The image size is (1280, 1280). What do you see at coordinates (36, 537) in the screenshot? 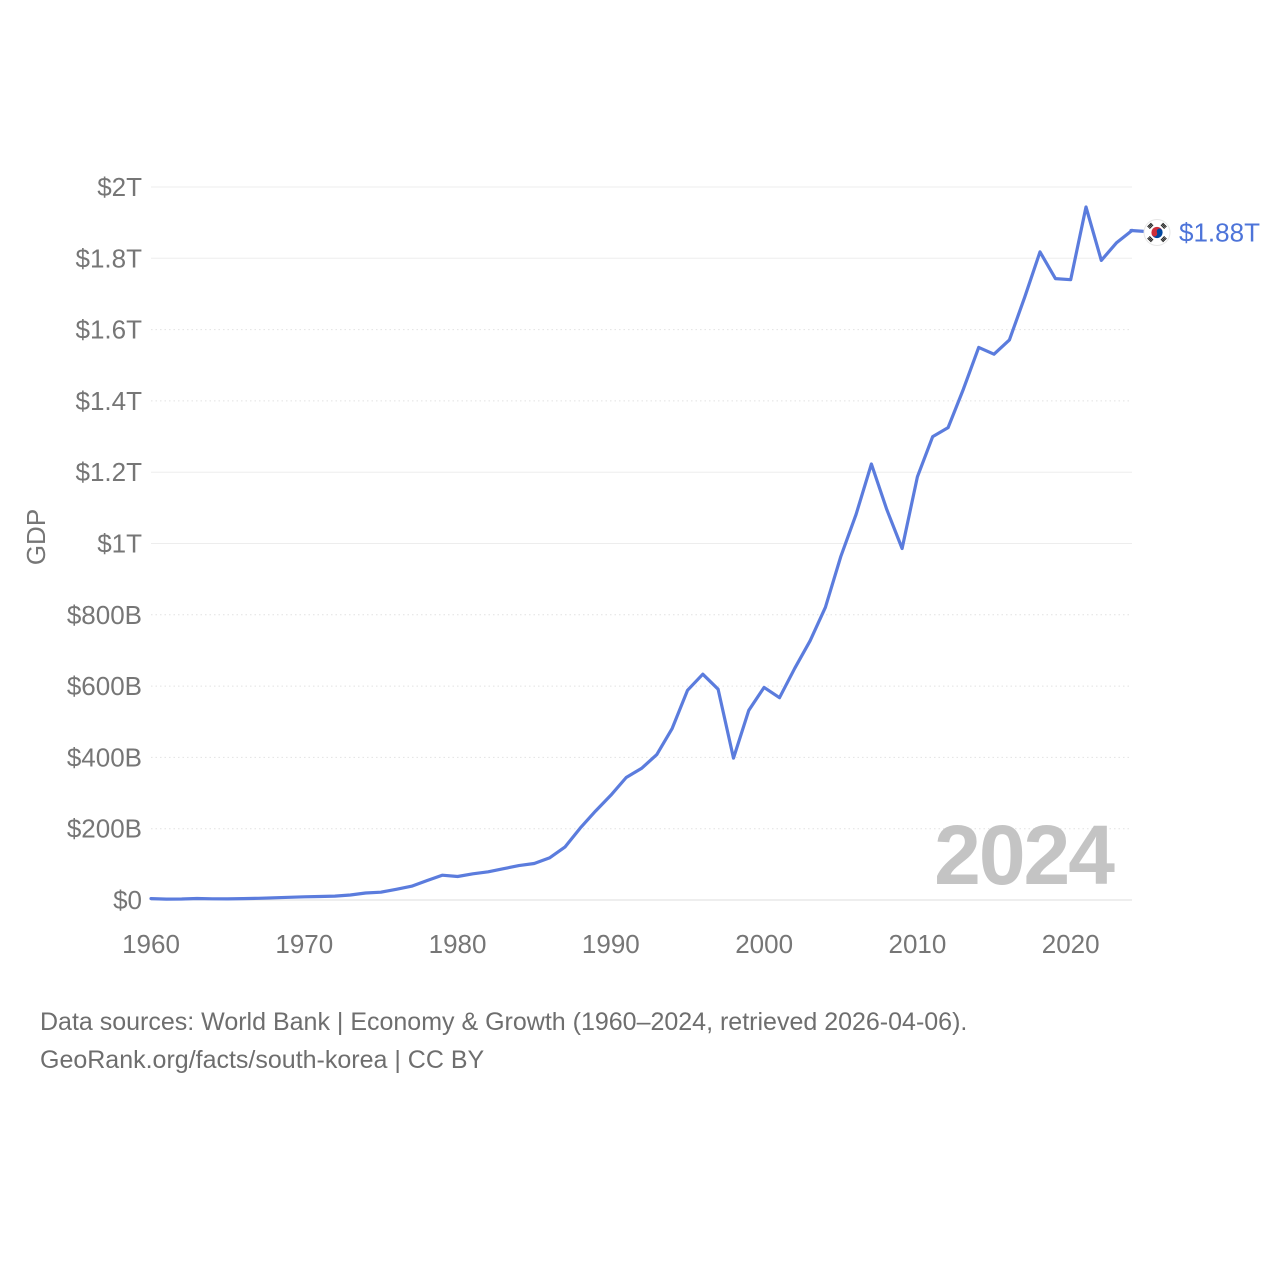
I see `y-axis-title: GDP` at bounding box center [36, 537].